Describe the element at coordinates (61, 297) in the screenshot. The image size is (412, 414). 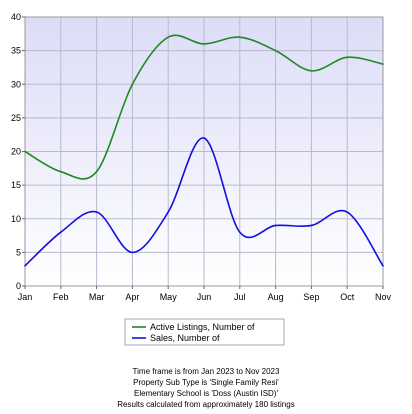
I see `x-tick-label: Feb` at that location.